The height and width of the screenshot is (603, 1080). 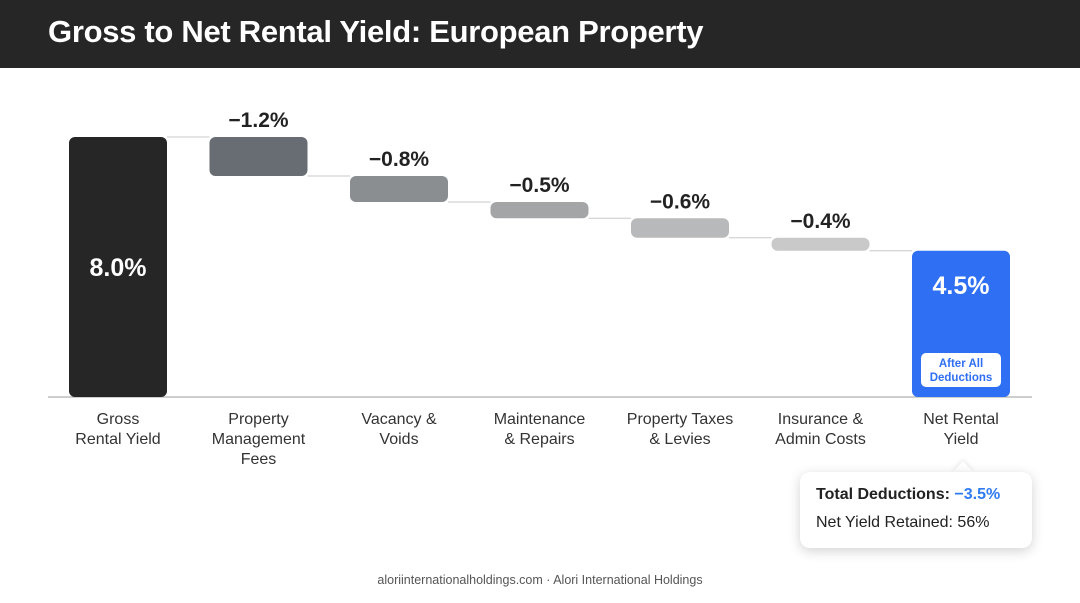 What do you see at coordinates (961, 419) in the screenshot?
I see `category-label: Net Rental` at bounding box center [961, 419].